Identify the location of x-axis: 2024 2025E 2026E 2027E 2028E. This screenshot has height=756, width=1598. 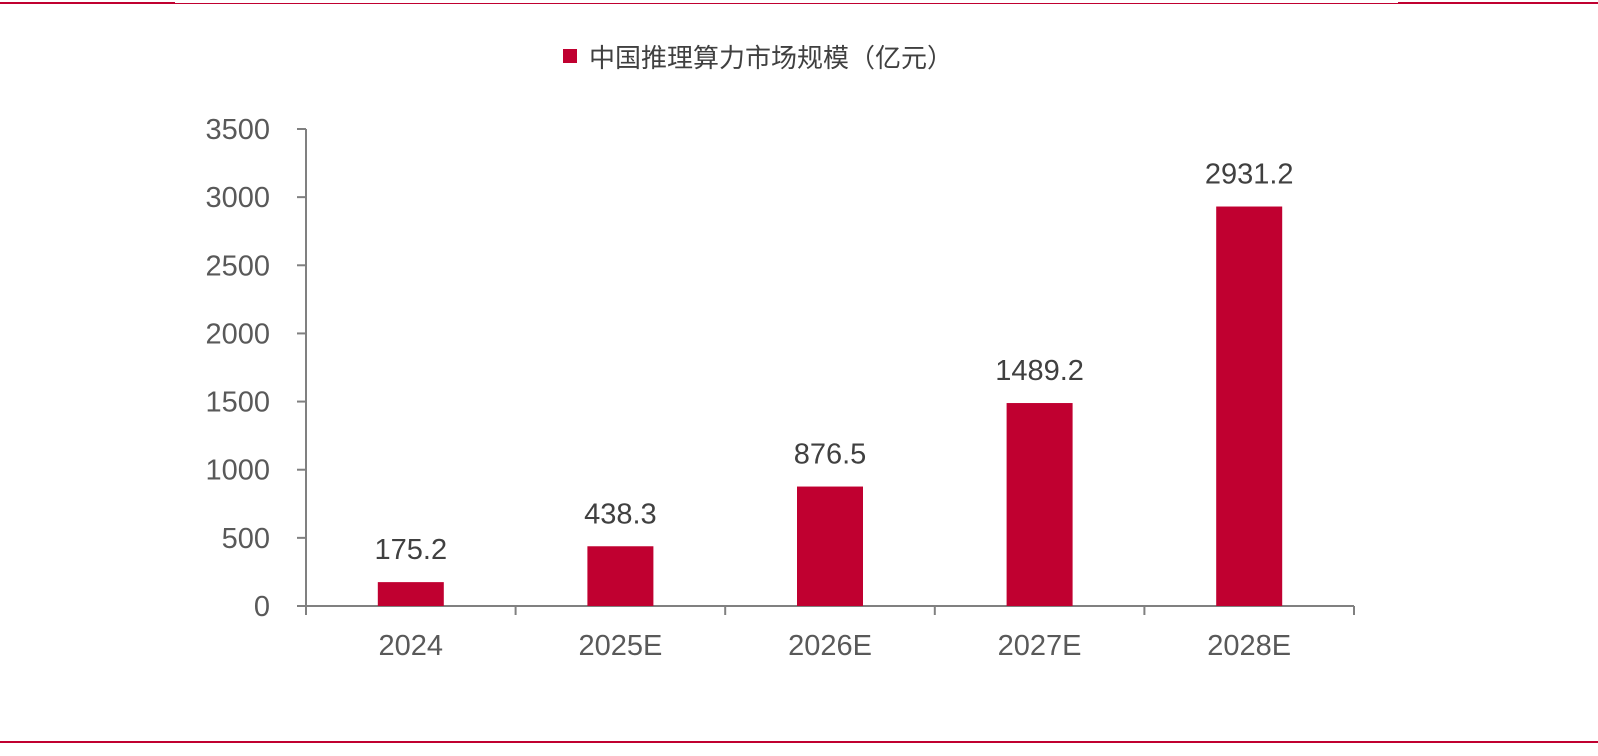
(830, 633).